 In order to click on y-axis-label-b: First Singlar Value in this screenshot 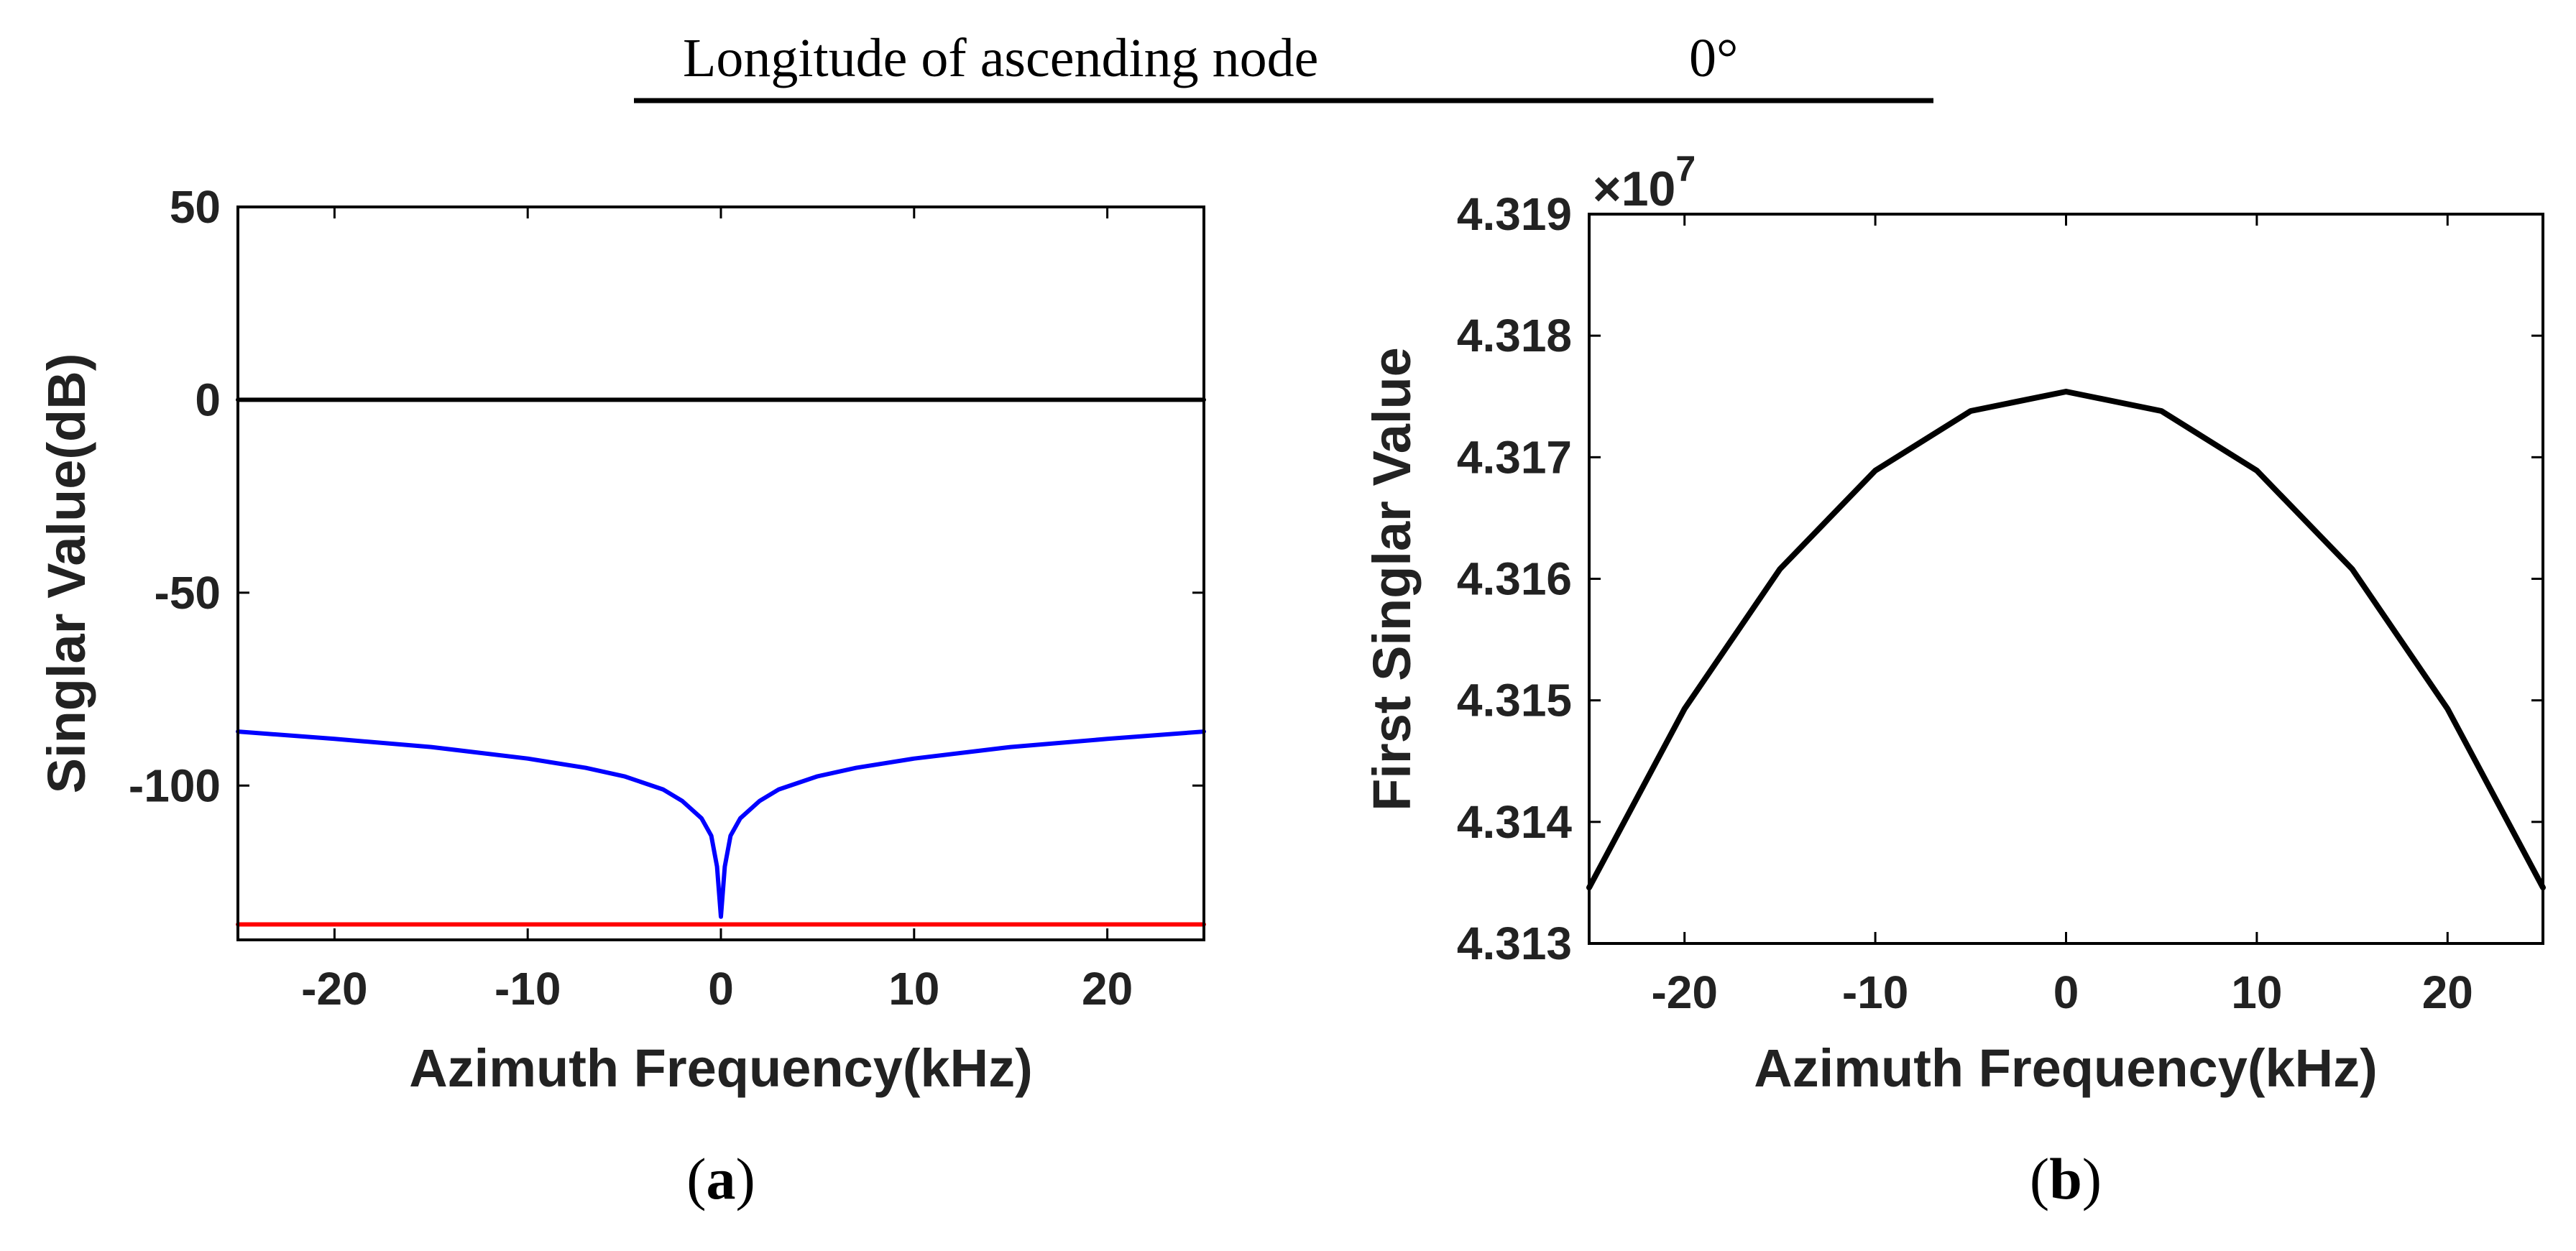, I will do `click(1392, 579)`.